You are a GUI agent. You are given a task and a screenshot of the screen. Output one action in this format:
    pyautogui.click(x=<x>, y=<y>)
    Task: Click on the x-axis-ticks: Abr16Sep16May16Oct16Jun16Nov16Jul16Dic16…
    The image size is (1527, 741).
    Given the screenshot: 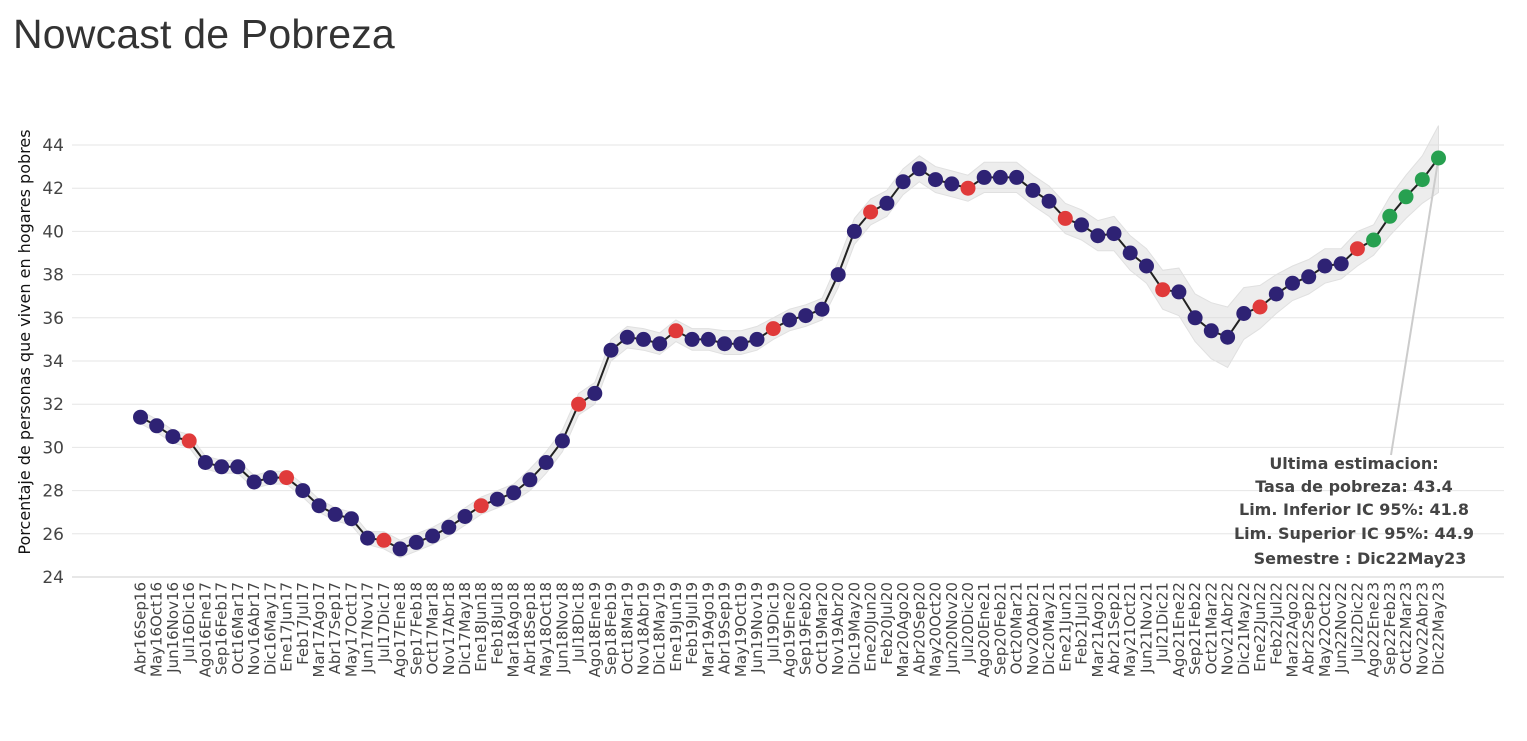 What is the action you would take?
    pyautogui.click(x=790, y=630)
    